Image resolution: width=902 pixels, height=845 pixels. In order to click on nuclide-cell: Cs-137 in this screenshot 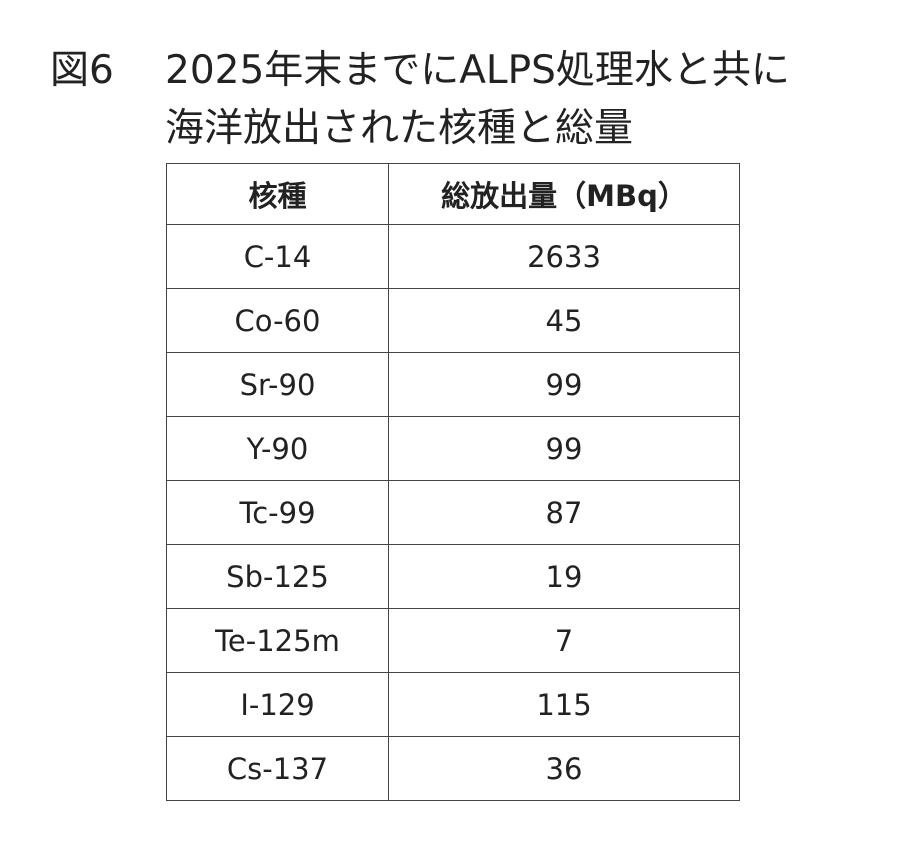, I will do `click(277, 768)`.